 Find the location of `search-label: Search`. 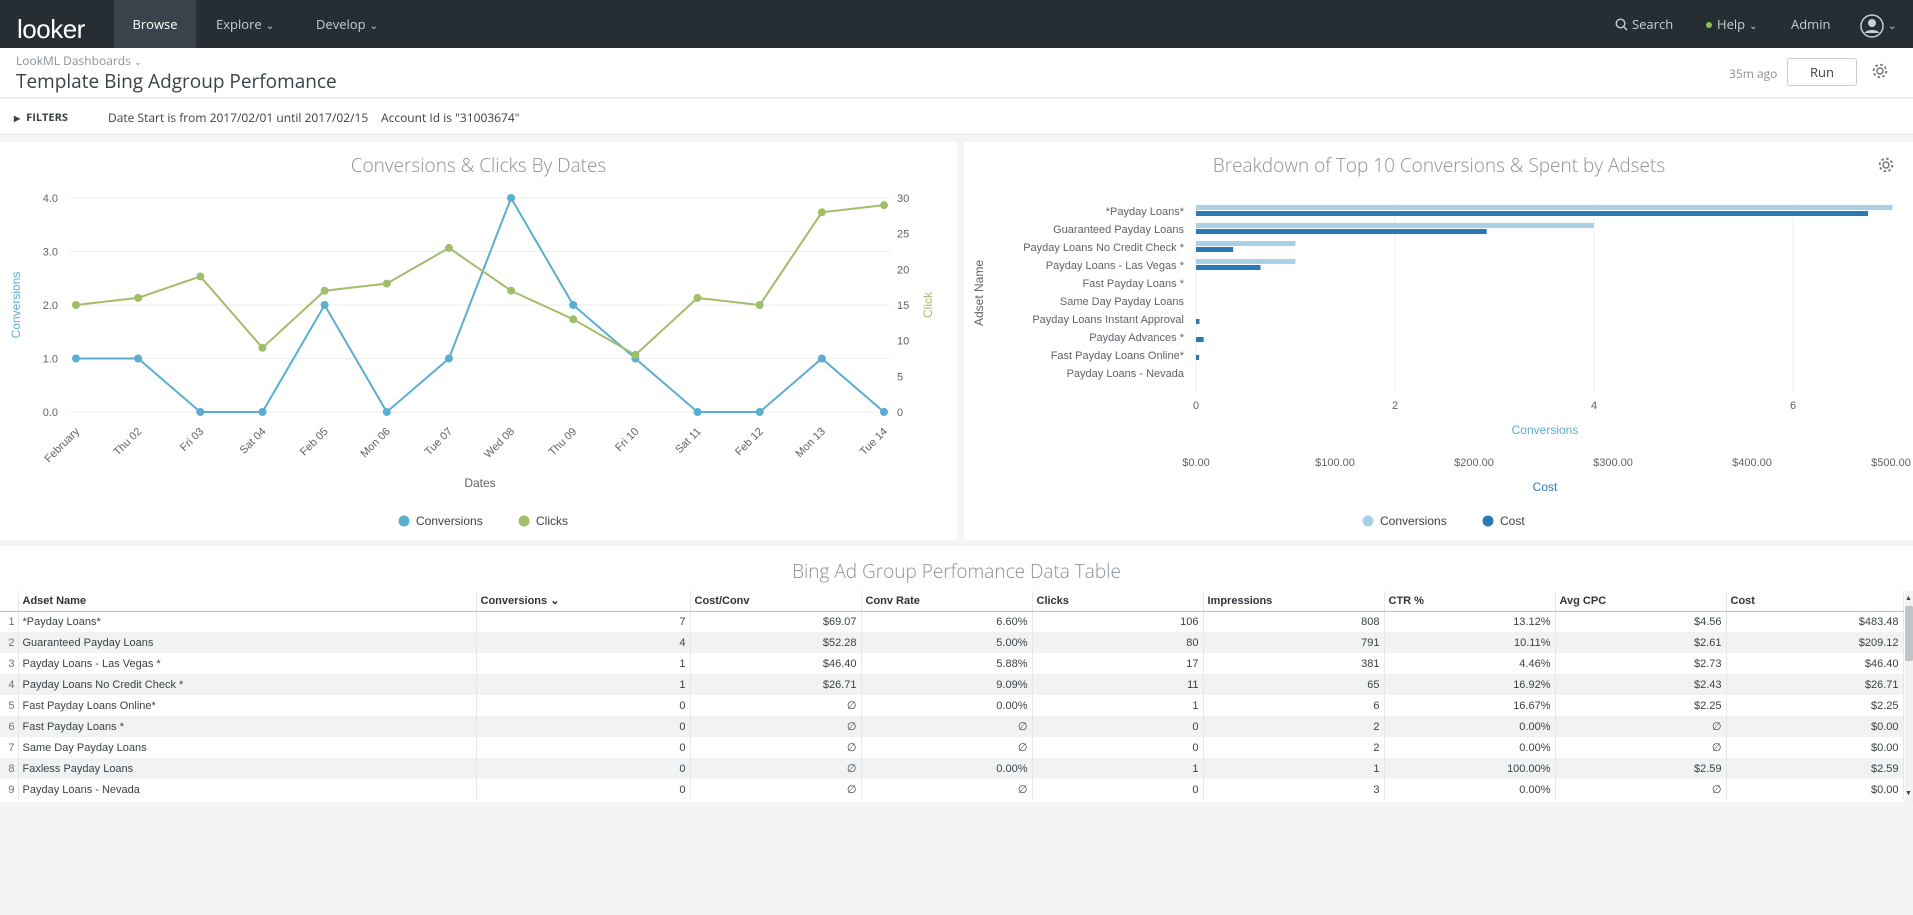

search-label: Search is located at coordinates (1653, 24).